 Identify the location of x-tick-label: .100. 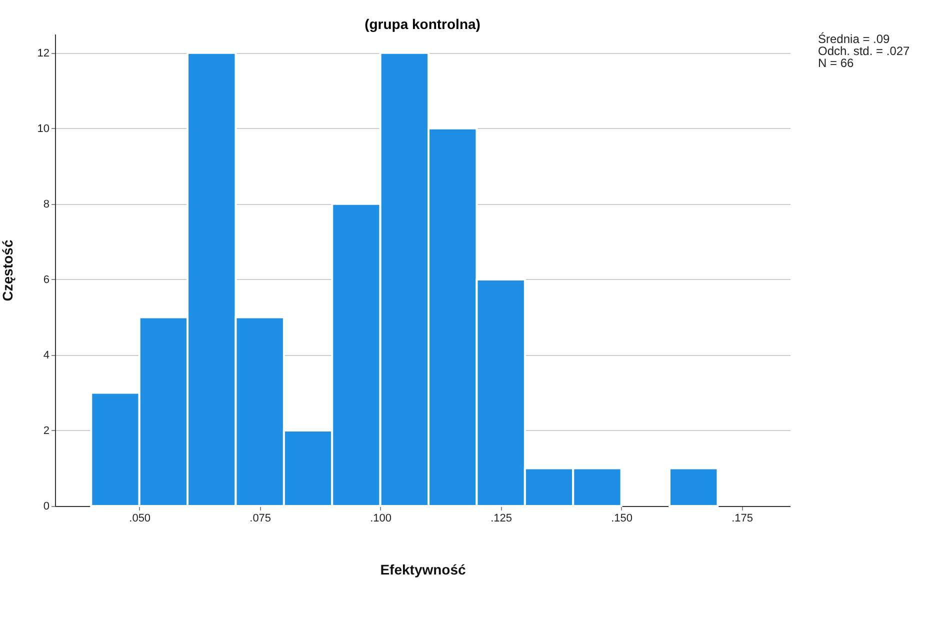
(381, 518).